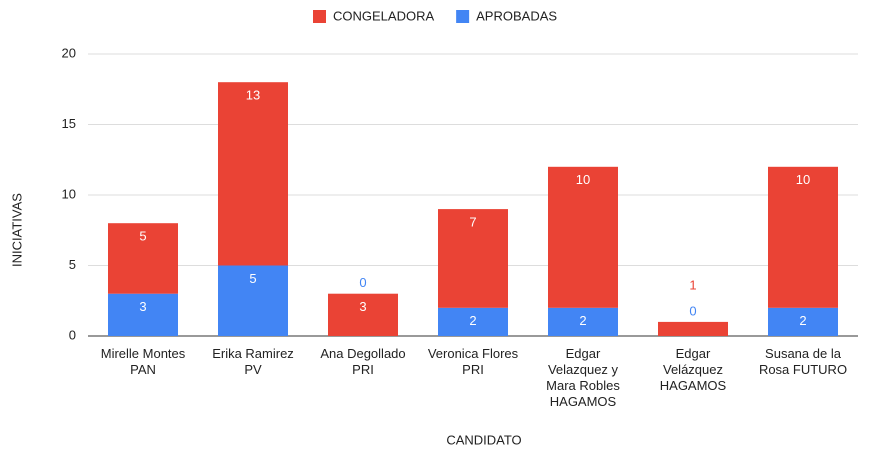  What do you see at coordinates (472, 222) in the screenshot?
I see `data-label: 7` at bounding box center [472, 222].